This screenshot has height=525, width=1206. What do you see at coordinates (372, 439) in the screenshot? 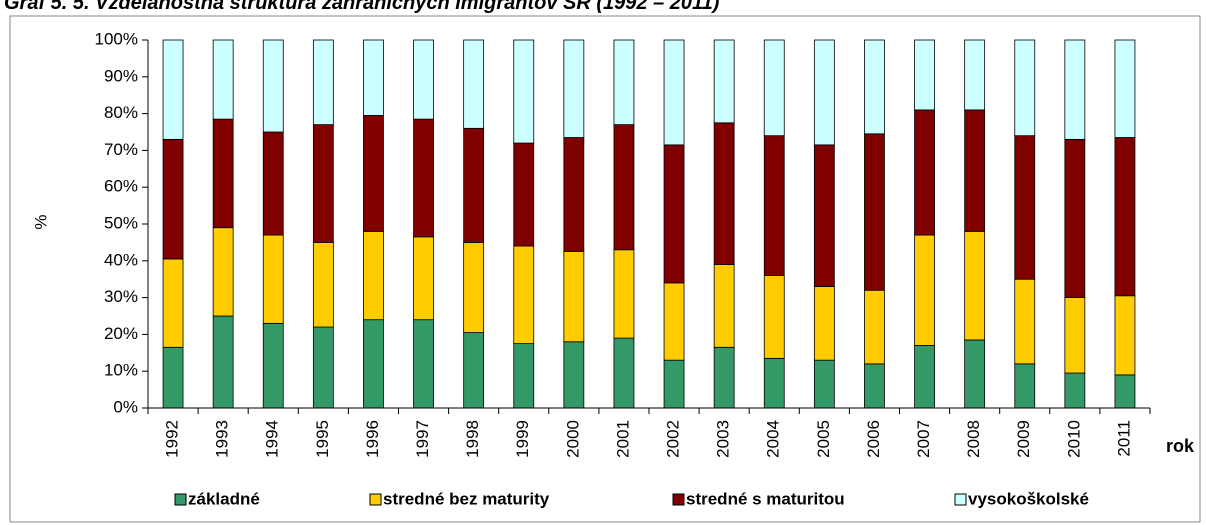
I see `x-tick-label: 1996` at bounding box center [372, 439].